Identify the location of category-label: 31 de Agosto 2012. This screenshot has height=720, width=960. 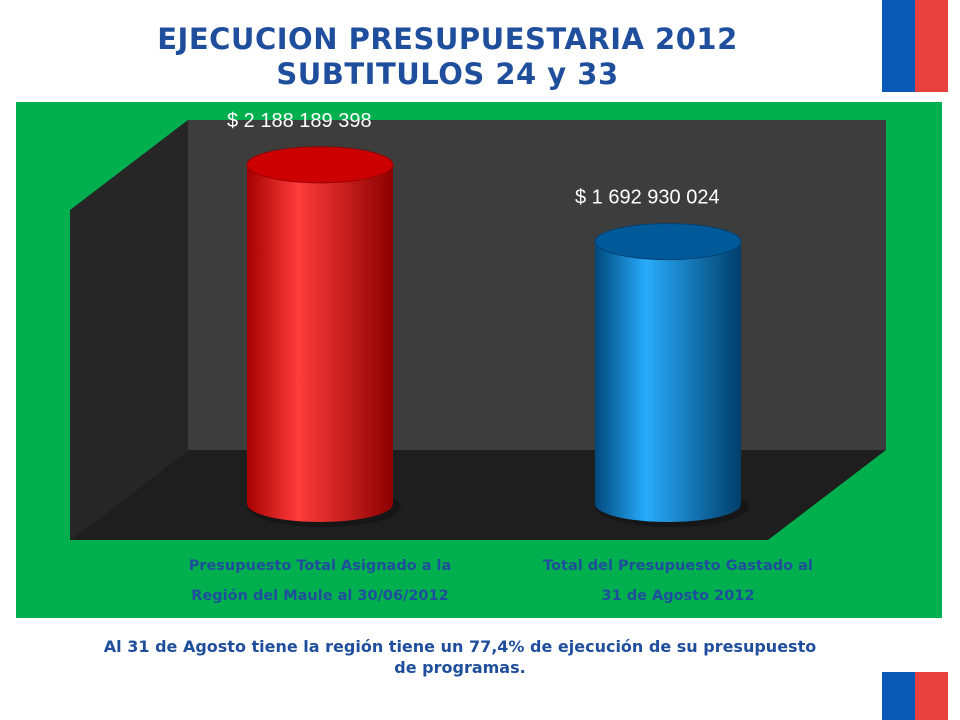
(678, 596).